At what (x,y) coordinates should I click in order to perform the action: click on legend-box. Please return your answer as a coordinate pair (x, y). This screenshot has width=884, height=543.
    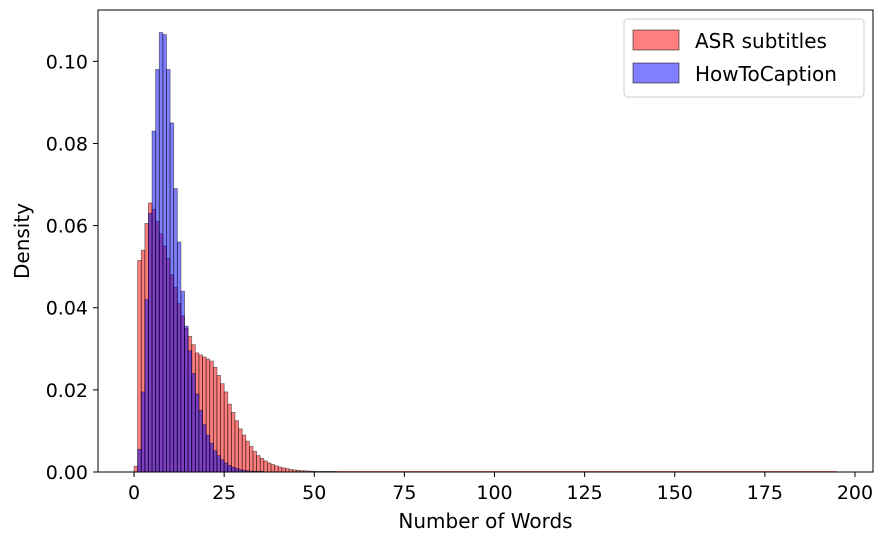
    Looking at the image, I should click on (744, 58).